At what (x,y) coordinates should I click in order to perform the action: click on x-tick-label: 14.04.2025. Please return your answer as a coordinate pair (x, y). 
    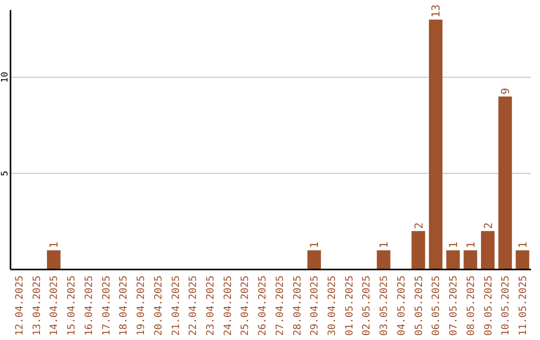
    Looking at the image, I should click on (54, 306).